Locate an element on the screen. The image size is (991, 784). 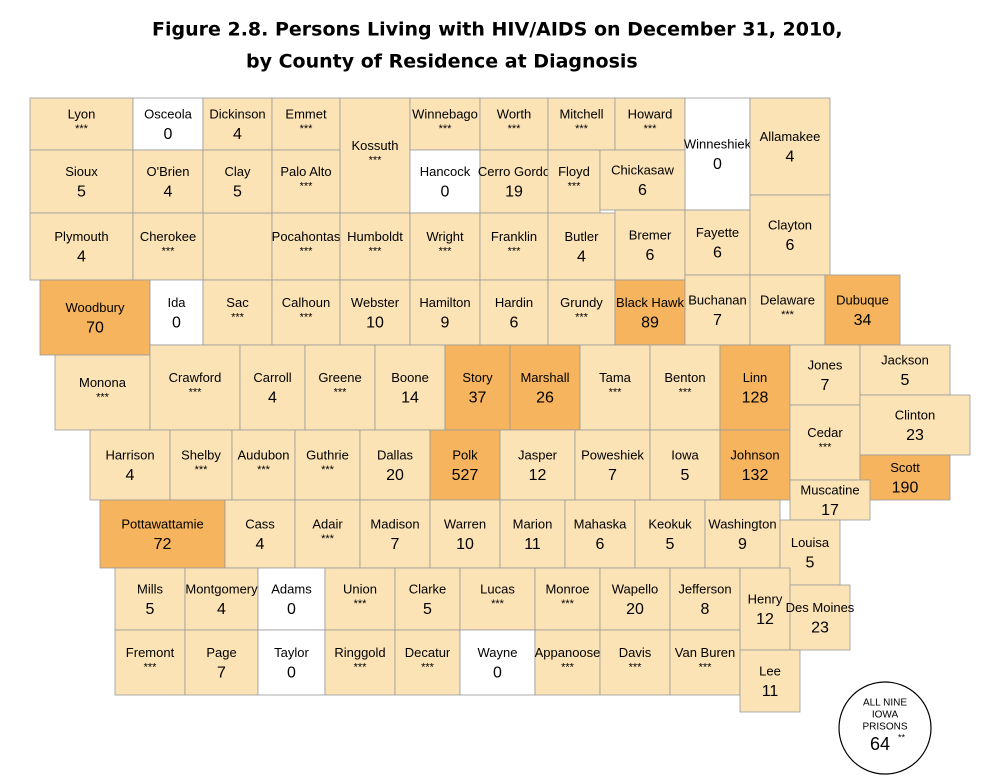
county-name: Sioux is located at coordinates (81, 171).